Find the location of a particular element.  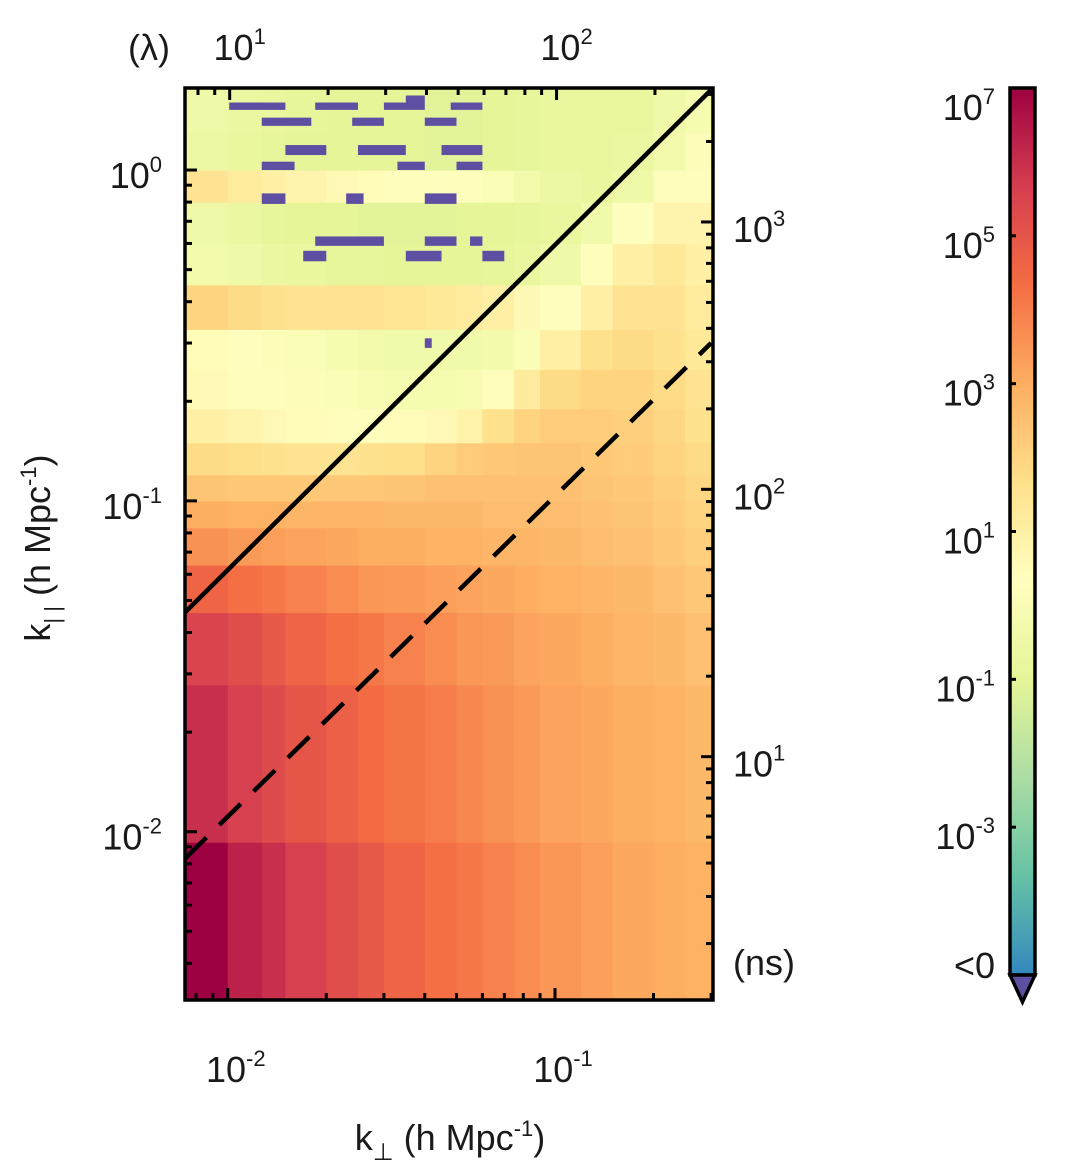

top-axis-unit-label: (λ) is located at coordinates (149, 47).